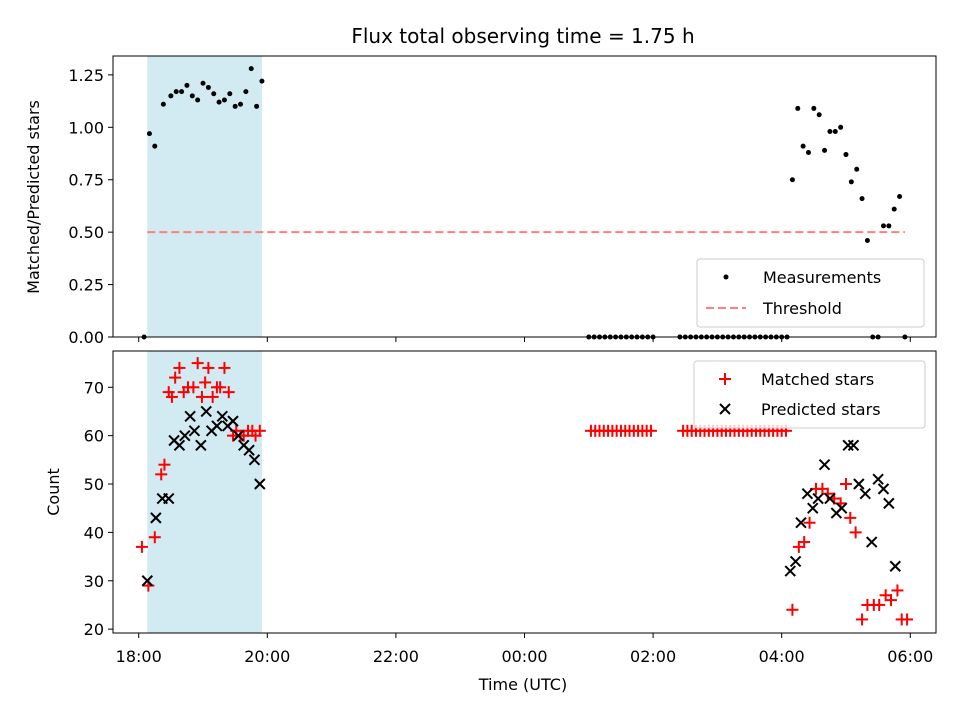 Image resolution: width=960 pixels, height=724 pixels. Describe the element at coordinates (782, 656) in the screenshot. I see `x-tick-label: 04:00` at that location.